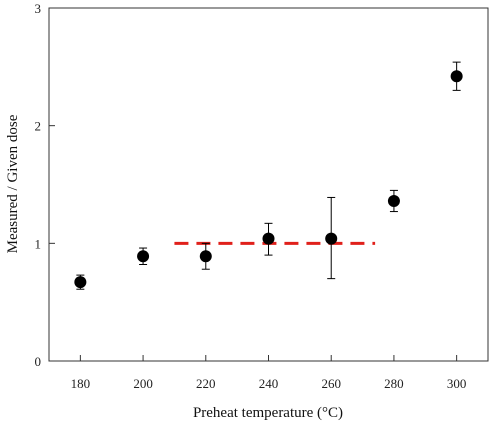 The width and height of the screenshot is (498, 425). What do you see at coordinates (457, 383) in the screenshot?
I see `x-tick-label: 300` at bounding box center [457, 383].